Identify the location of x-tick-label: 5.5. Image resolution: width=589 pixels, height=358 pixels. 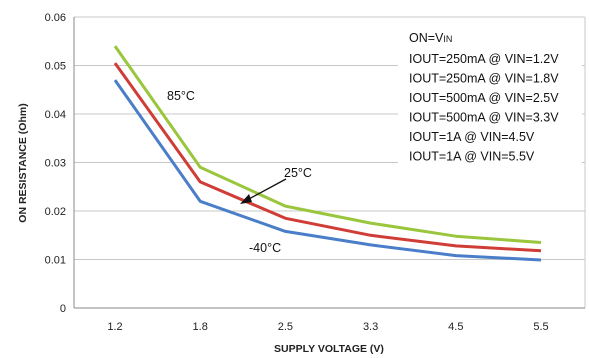
(540, 327).